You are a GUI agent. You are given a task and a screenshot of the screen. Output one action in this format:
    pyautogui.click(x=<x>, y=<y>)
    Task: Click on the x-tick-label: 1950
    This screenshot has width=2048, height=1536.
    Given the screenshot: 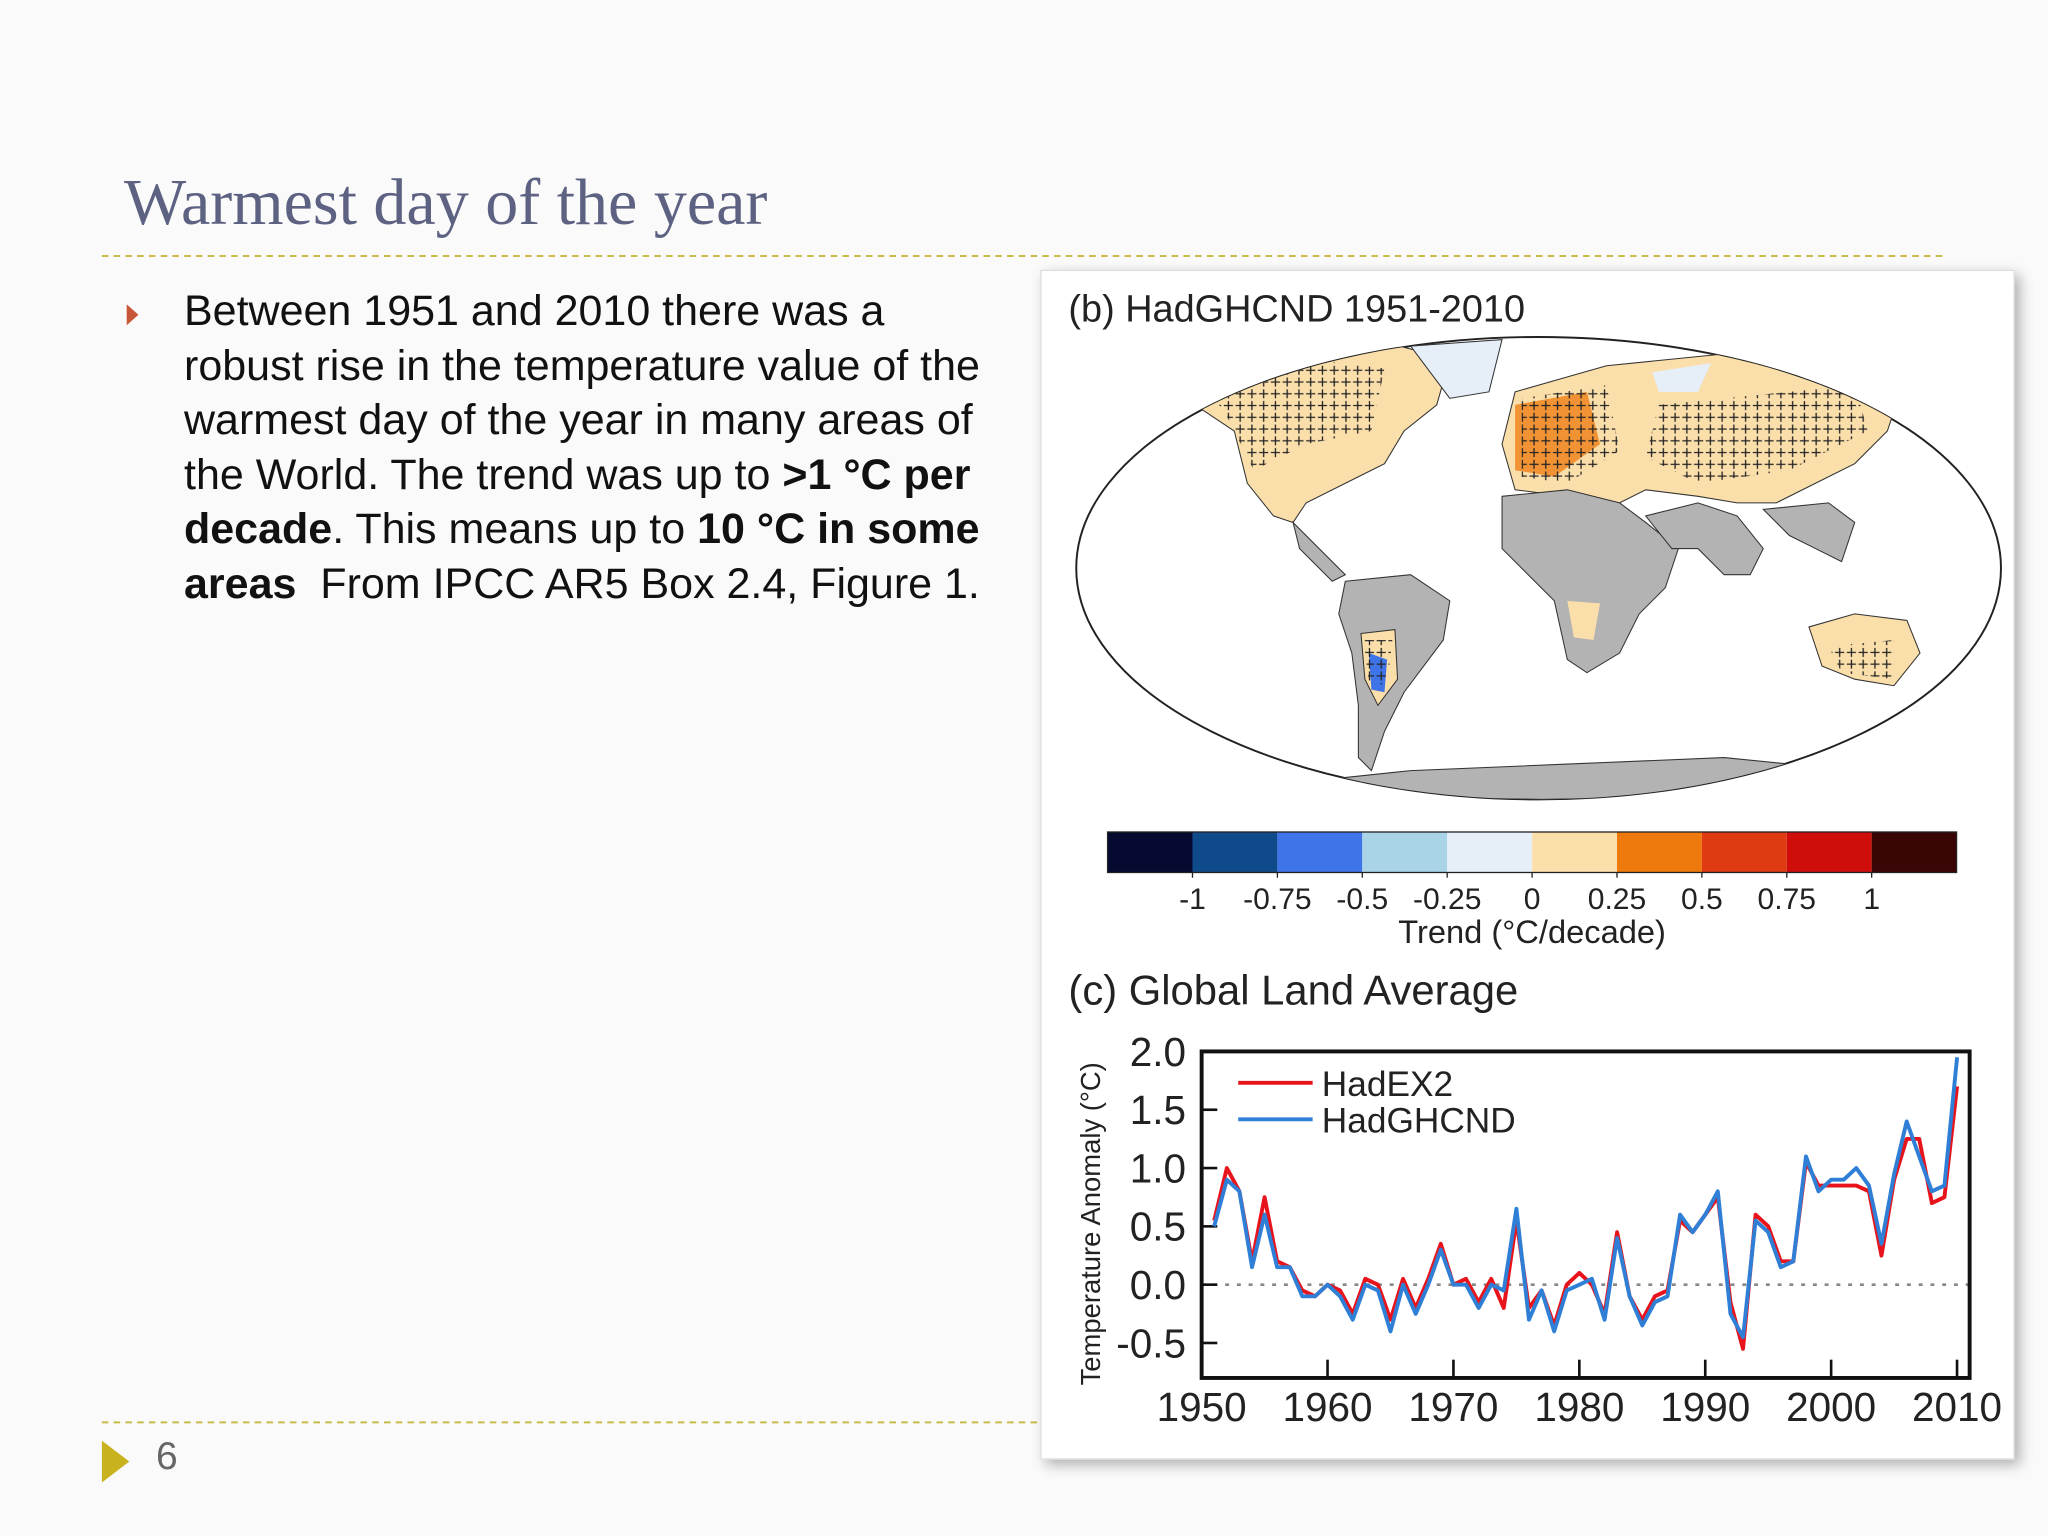 What is the action you would take?
    pyautogui.click(x=1202, y=1407)
    